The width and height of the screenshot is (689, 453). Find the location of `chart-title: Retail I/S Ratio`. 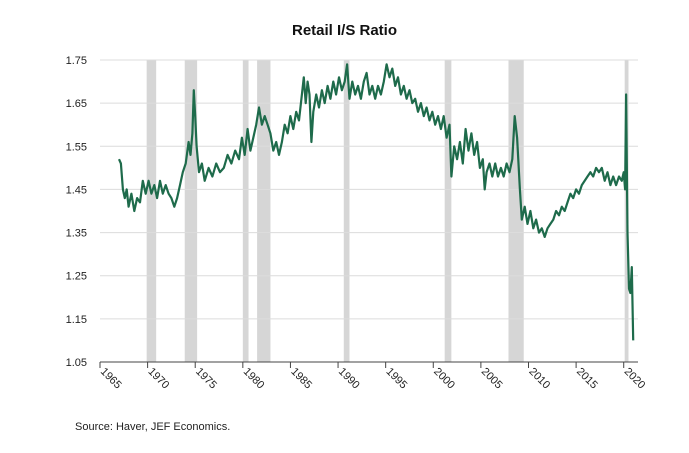

chart-title: Retail I/S Ratio is located at coordinates (344, 30).